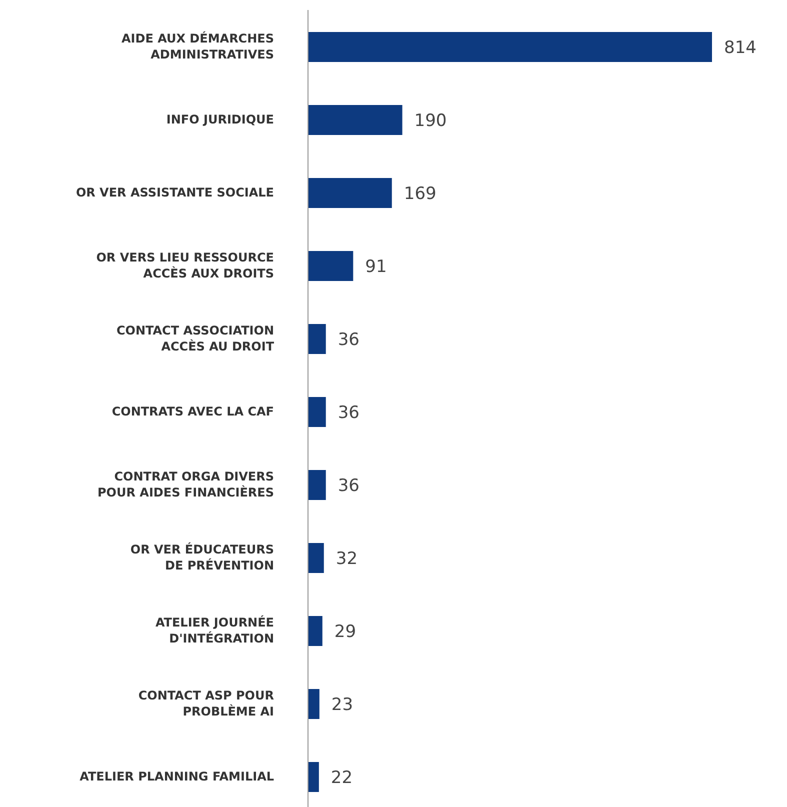 The height and width of the screenshot is (807, 787). What do you see at coordinates (198, 46) in the screenshot?
I see `y-tick-label: AIDE AUX DÉMARCHES ADMINISTRATIVES` at bounding box center [198, 46].